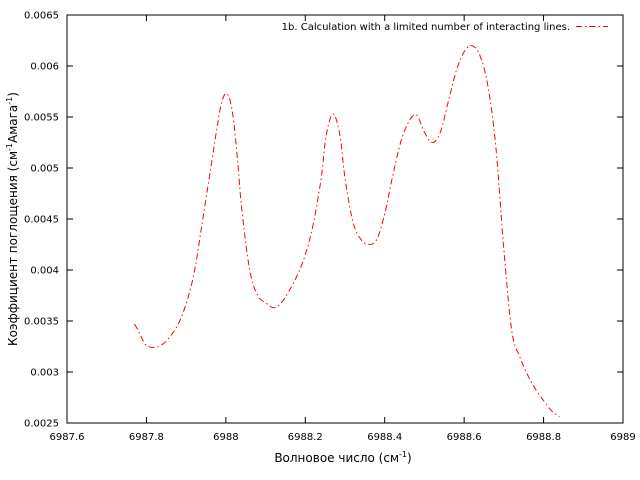  What do you see at coordinates (67, 437) in the screenshot?
I see `x-tick-label: 6987.6` at bounding box center [67, 437].